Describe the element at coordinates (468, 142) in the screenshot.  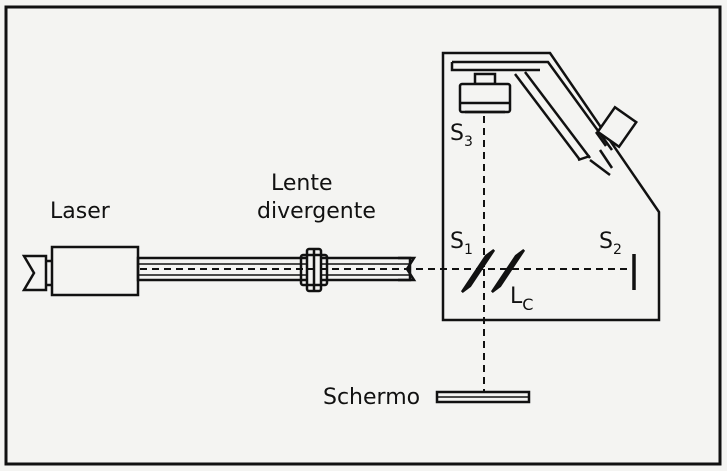
I see `label-s3-sub: 3` at that location.